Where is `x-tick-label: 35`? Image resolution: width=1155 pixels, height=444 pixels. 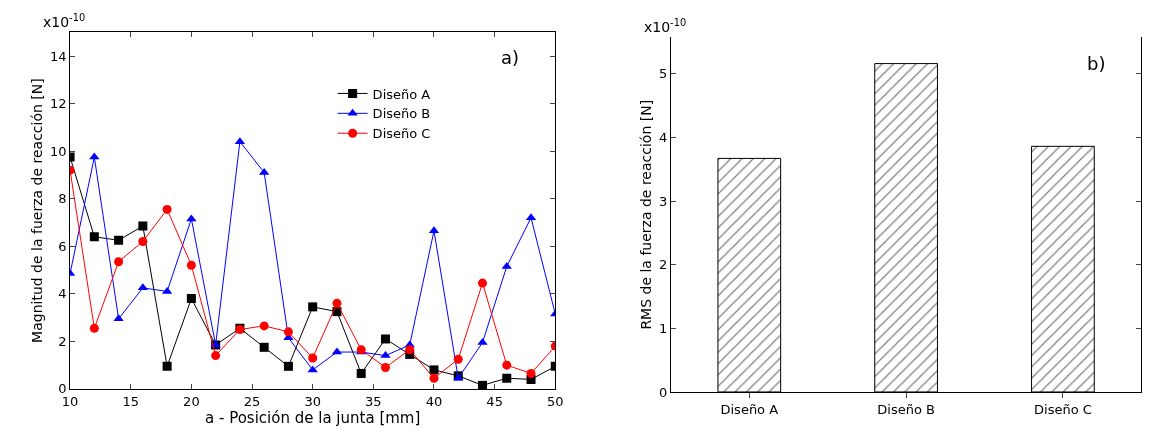
x-tick-label: 35 is located at coordinates (373, 401).